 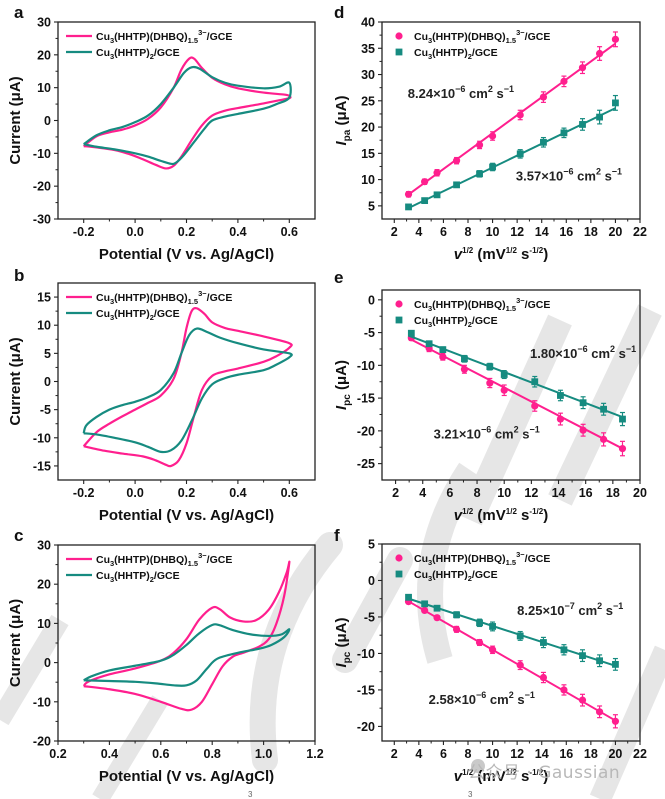 I want to click on x-title-v: v, so click(x=459, y=515).